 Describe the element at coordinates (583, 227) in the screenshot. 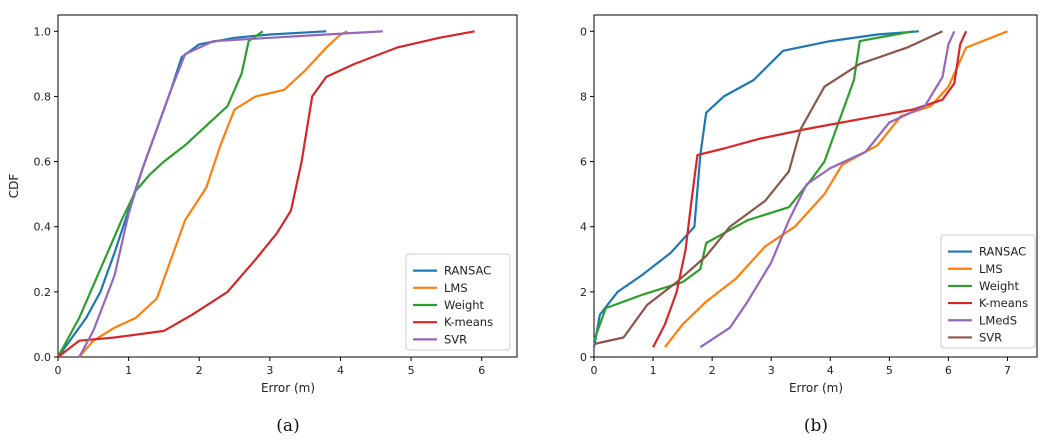

I see `y-tick-label: 4` at that location.